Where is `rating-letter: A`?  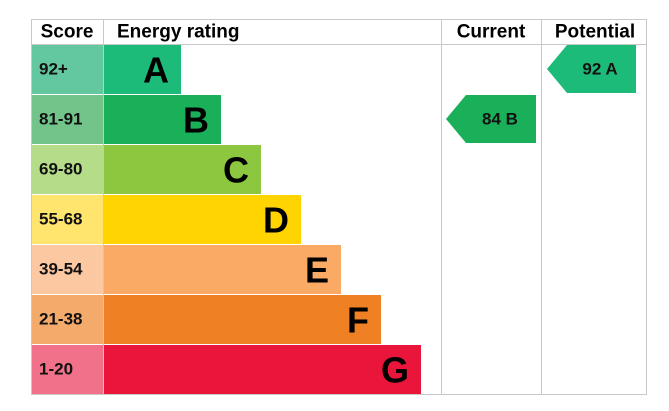 rating-letter: A is located at coordinates (156, 70).